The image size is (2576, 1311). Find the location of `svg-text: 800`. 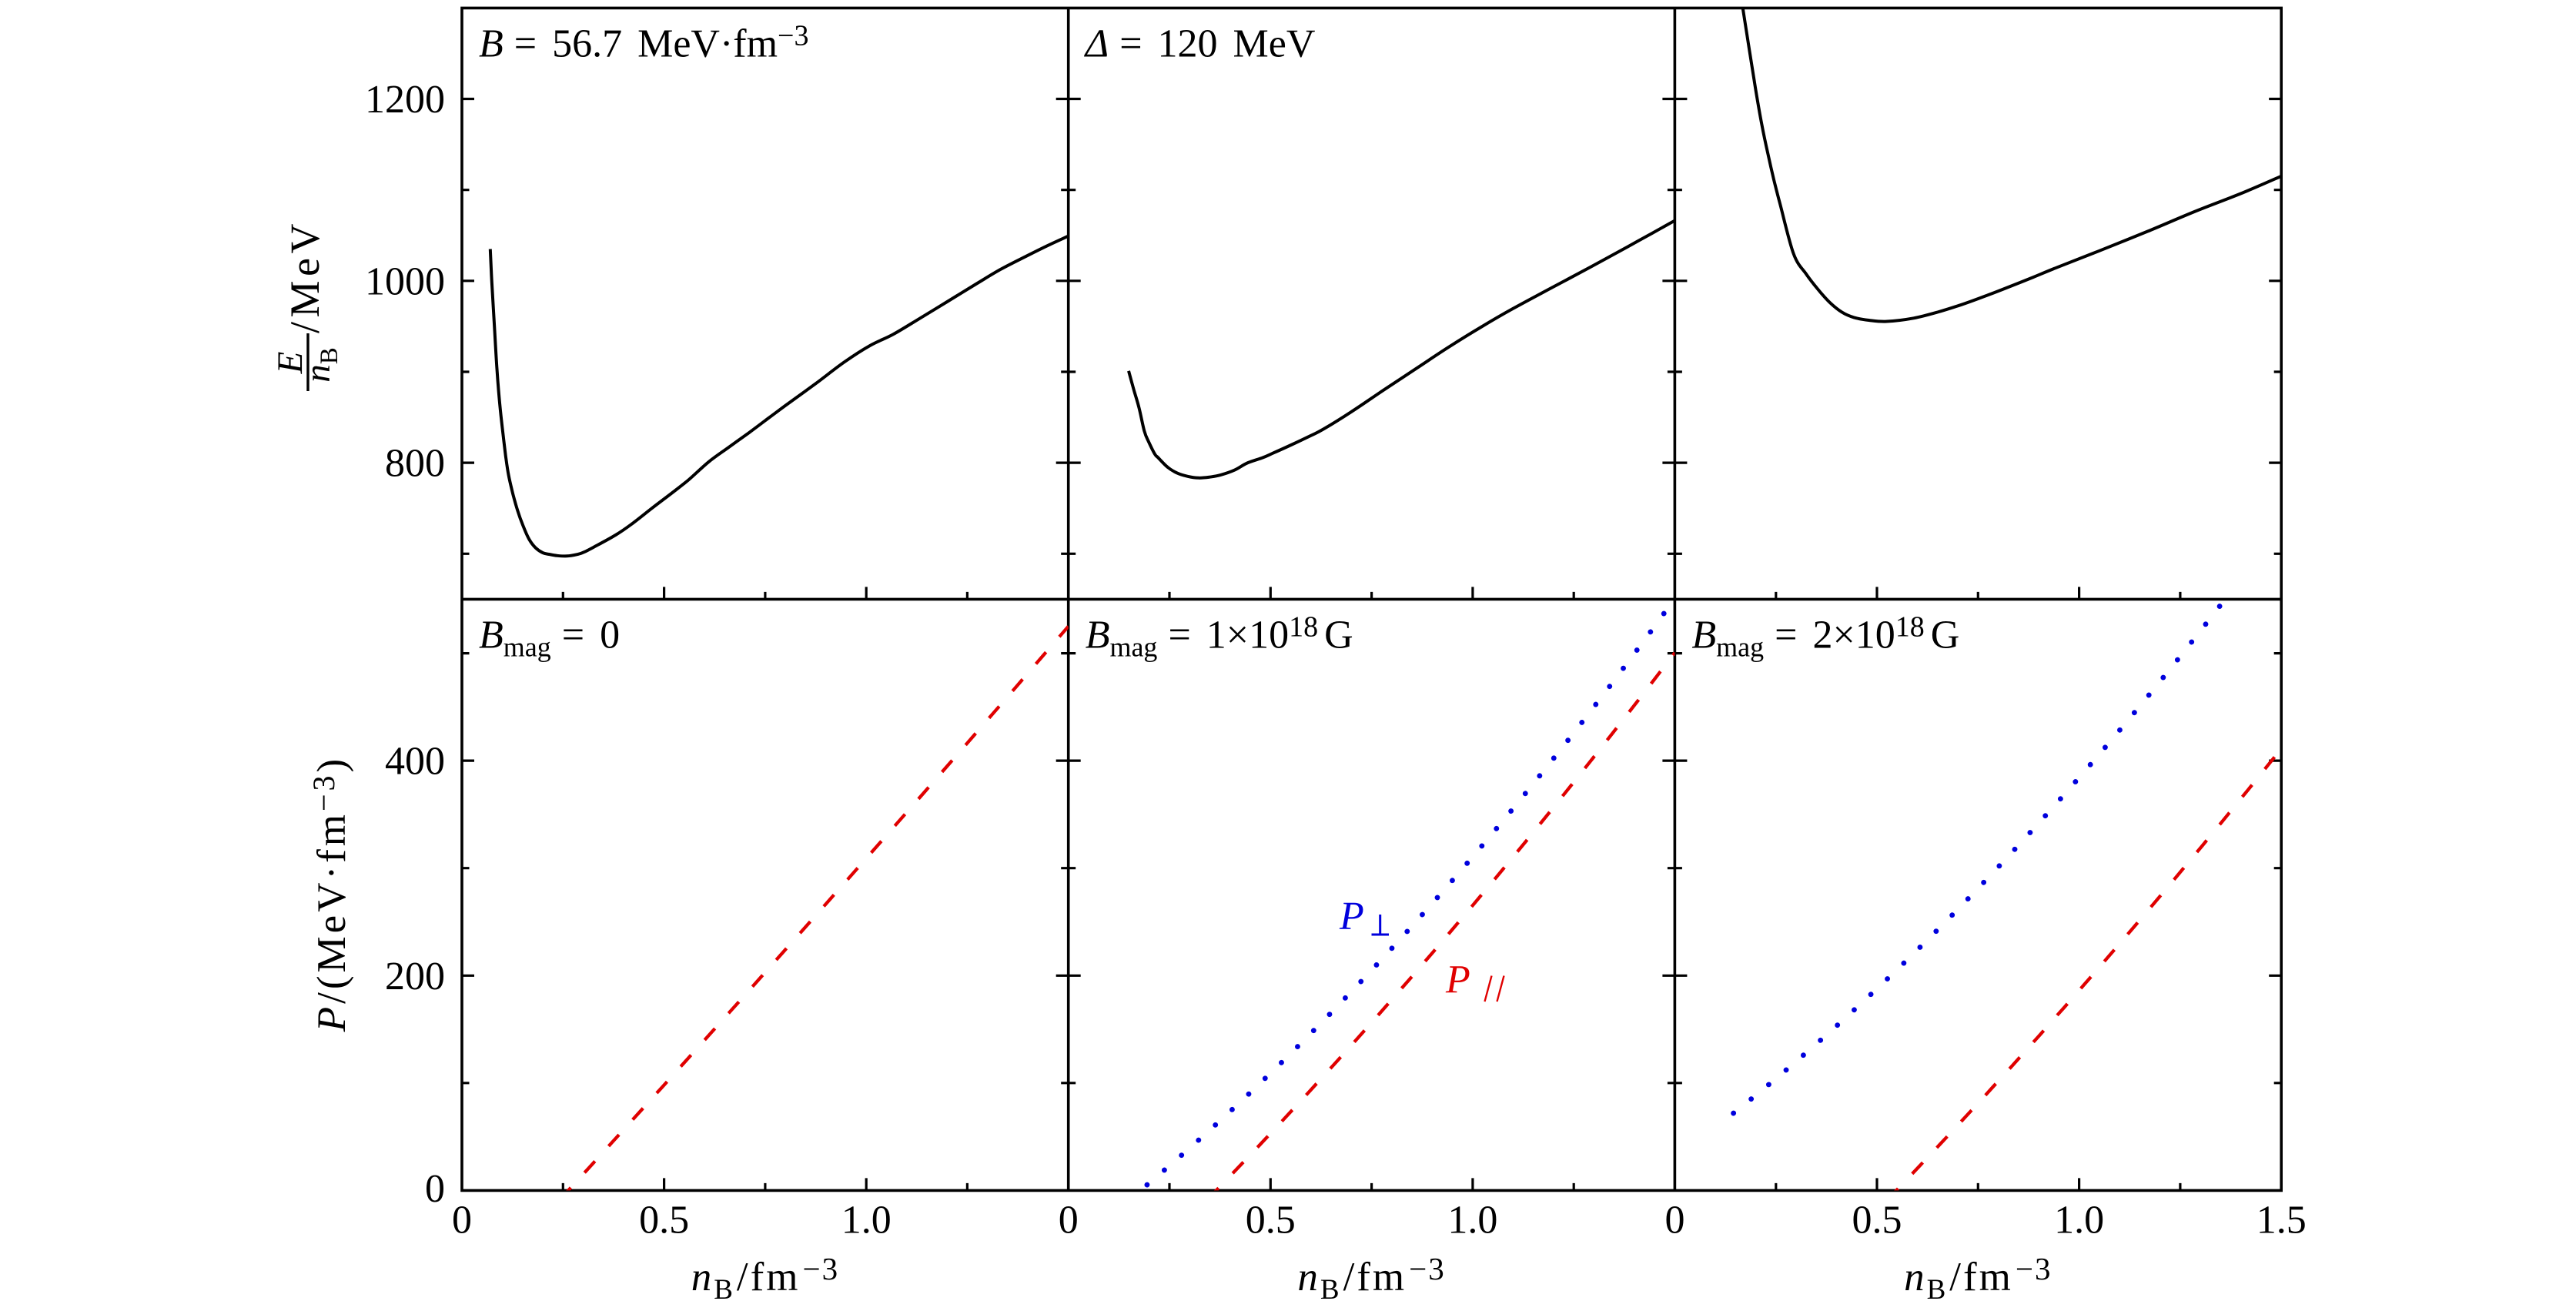

svg-text: 800 is located at coordinates (415, 464).